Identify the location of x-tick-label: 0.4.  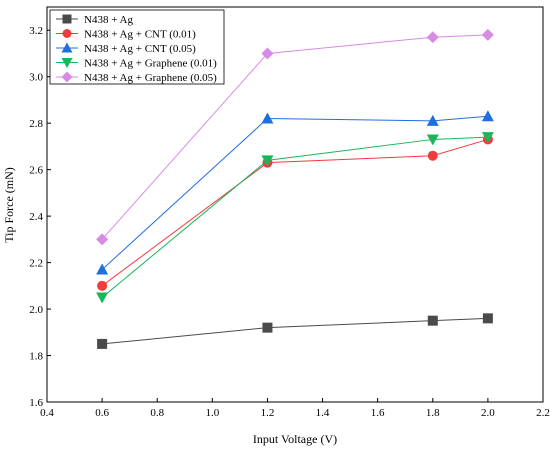
(47, 413).